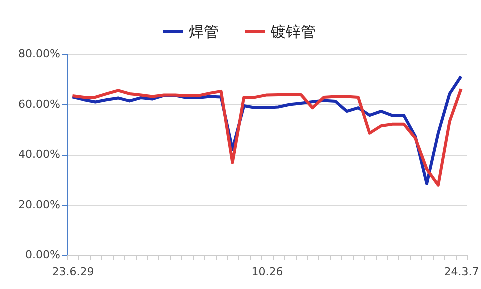 This screenshot has height=289, width=481. I want to click on x-tick-label: 23.6.29, so click(73, 272).